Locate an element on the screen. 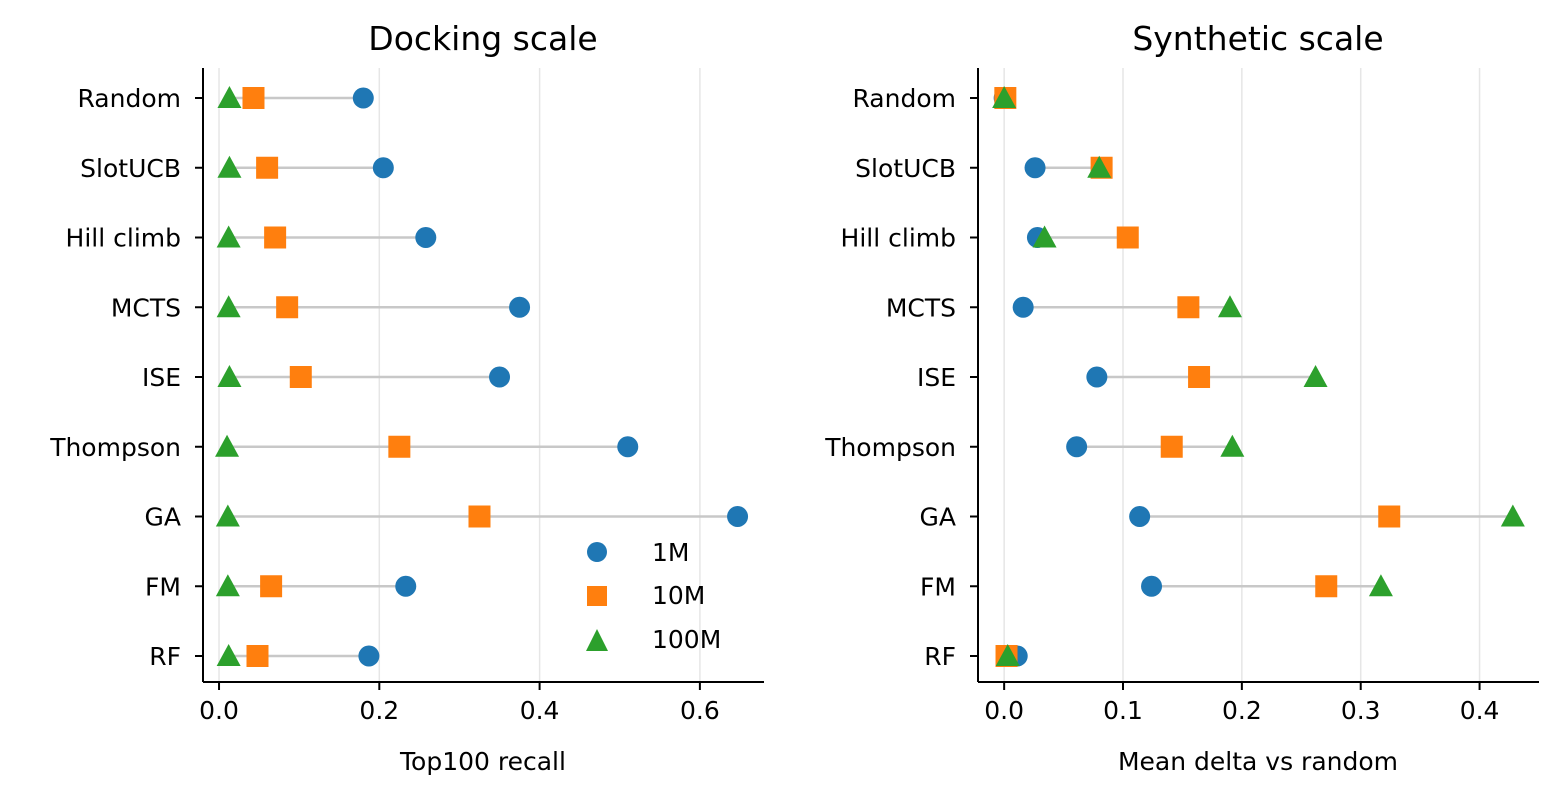 This screenshot has width=1561, height=797. panel-title: Synthetic scale is located at coordinates (1257, 38).